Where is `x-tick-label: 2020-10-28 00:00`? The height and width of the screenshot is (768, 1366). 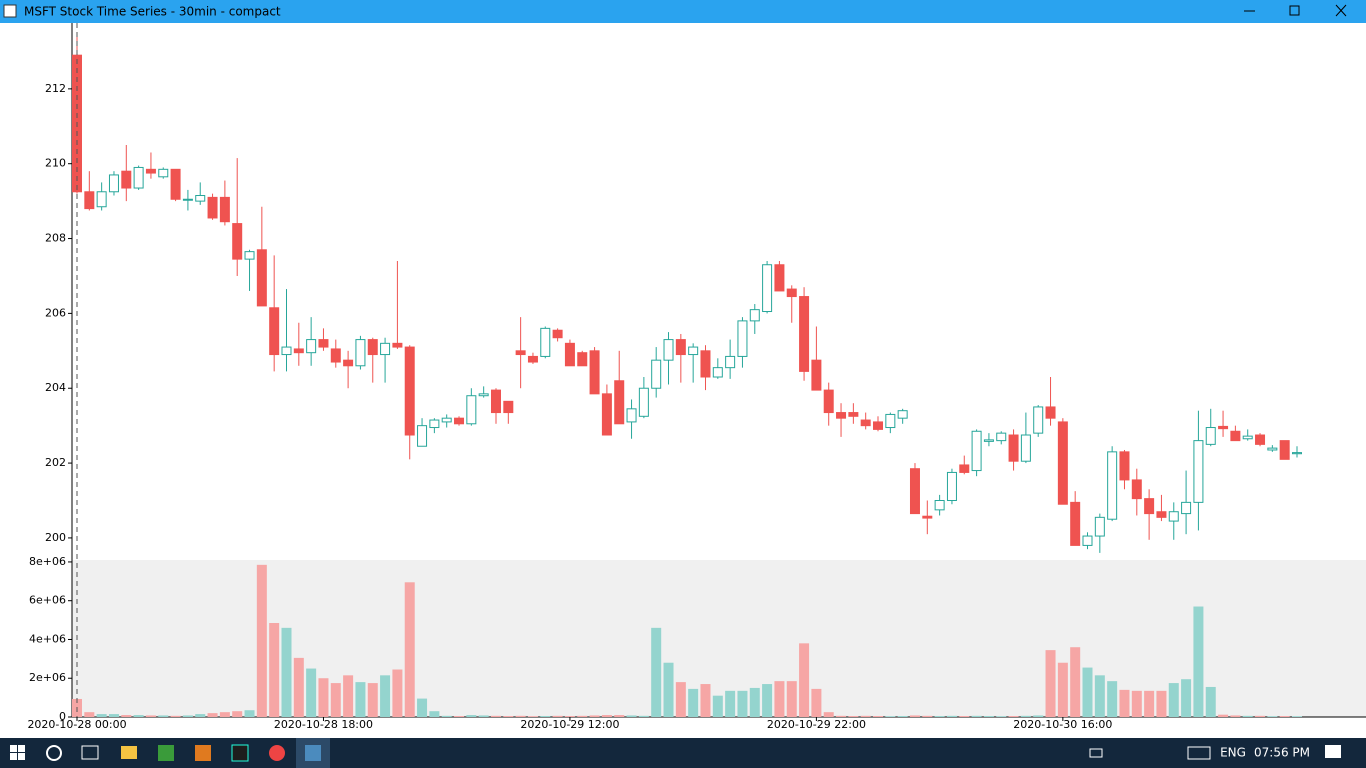
x-tick-label: 2020-10-28 00:00 is located at coordinates (76, 724).